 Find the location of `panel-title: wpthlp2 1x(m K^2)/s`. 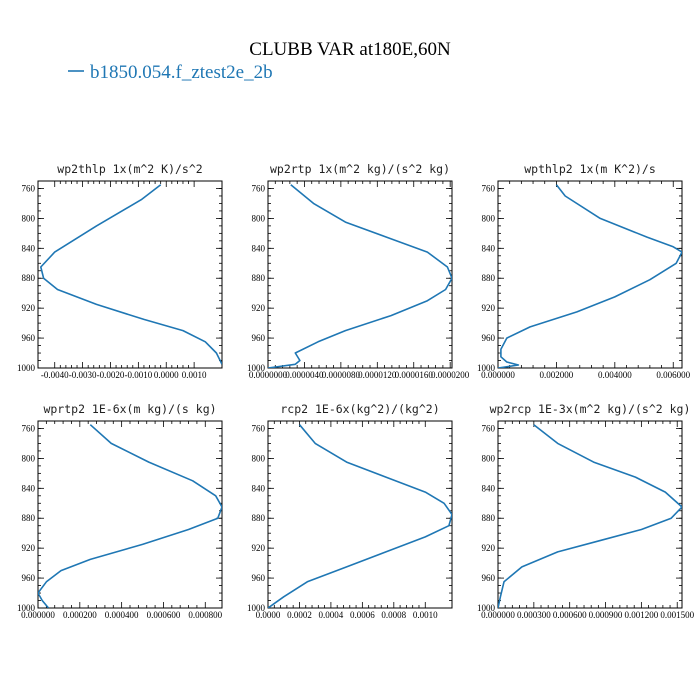

panel-title: wpthlp2 1x(m K^2)/s is located at coordinates (590, 169).